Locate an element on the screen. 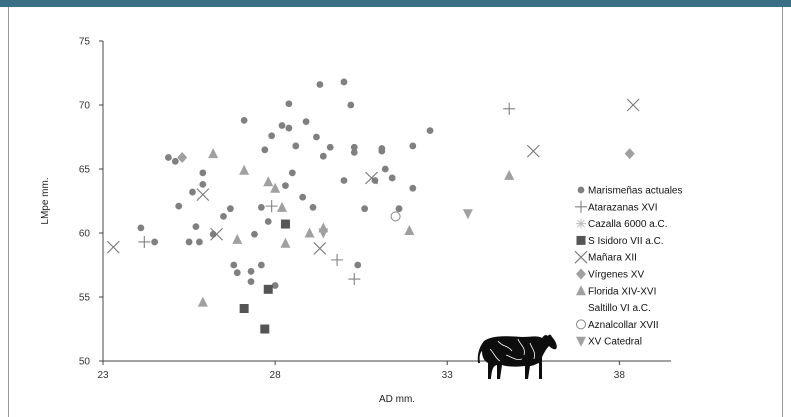 Image resolution: width=791 pixels, height=417 pixels. y-tick-label: 50 is located at coordinates (85, 362).